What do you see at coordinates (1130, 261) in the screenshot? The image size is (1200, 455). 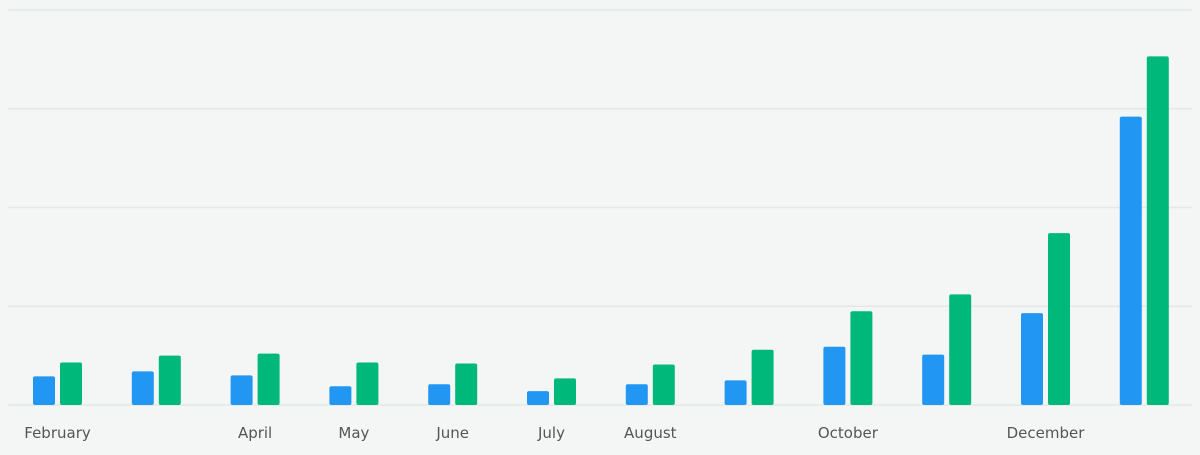 I see `bar-series1-january` at bounding box center [1130, 261].